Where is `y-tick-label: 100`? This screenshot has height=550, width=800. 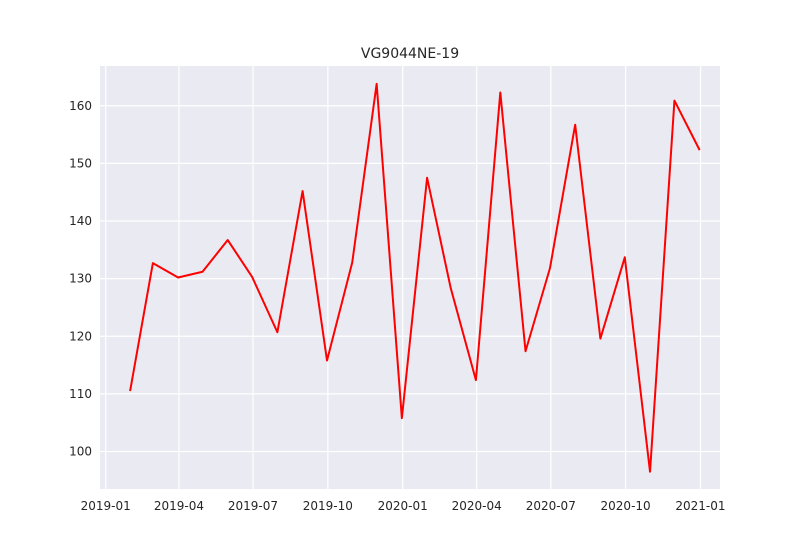
y-tick-label: 100 is located at coordinates (80, 452).